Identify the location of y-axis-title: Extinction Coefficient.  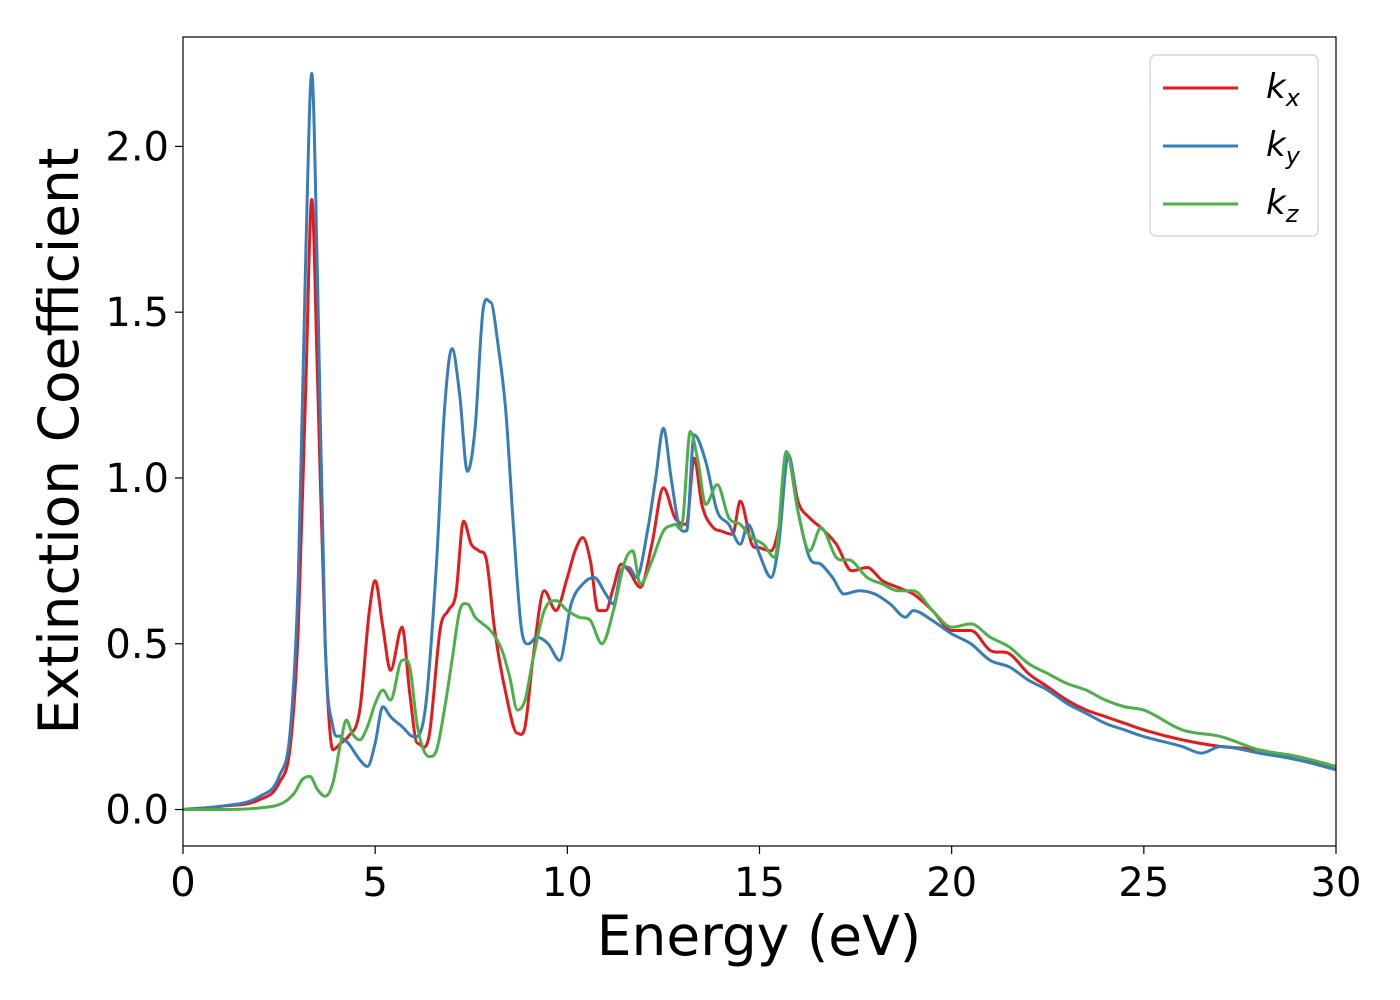
(59, 441).